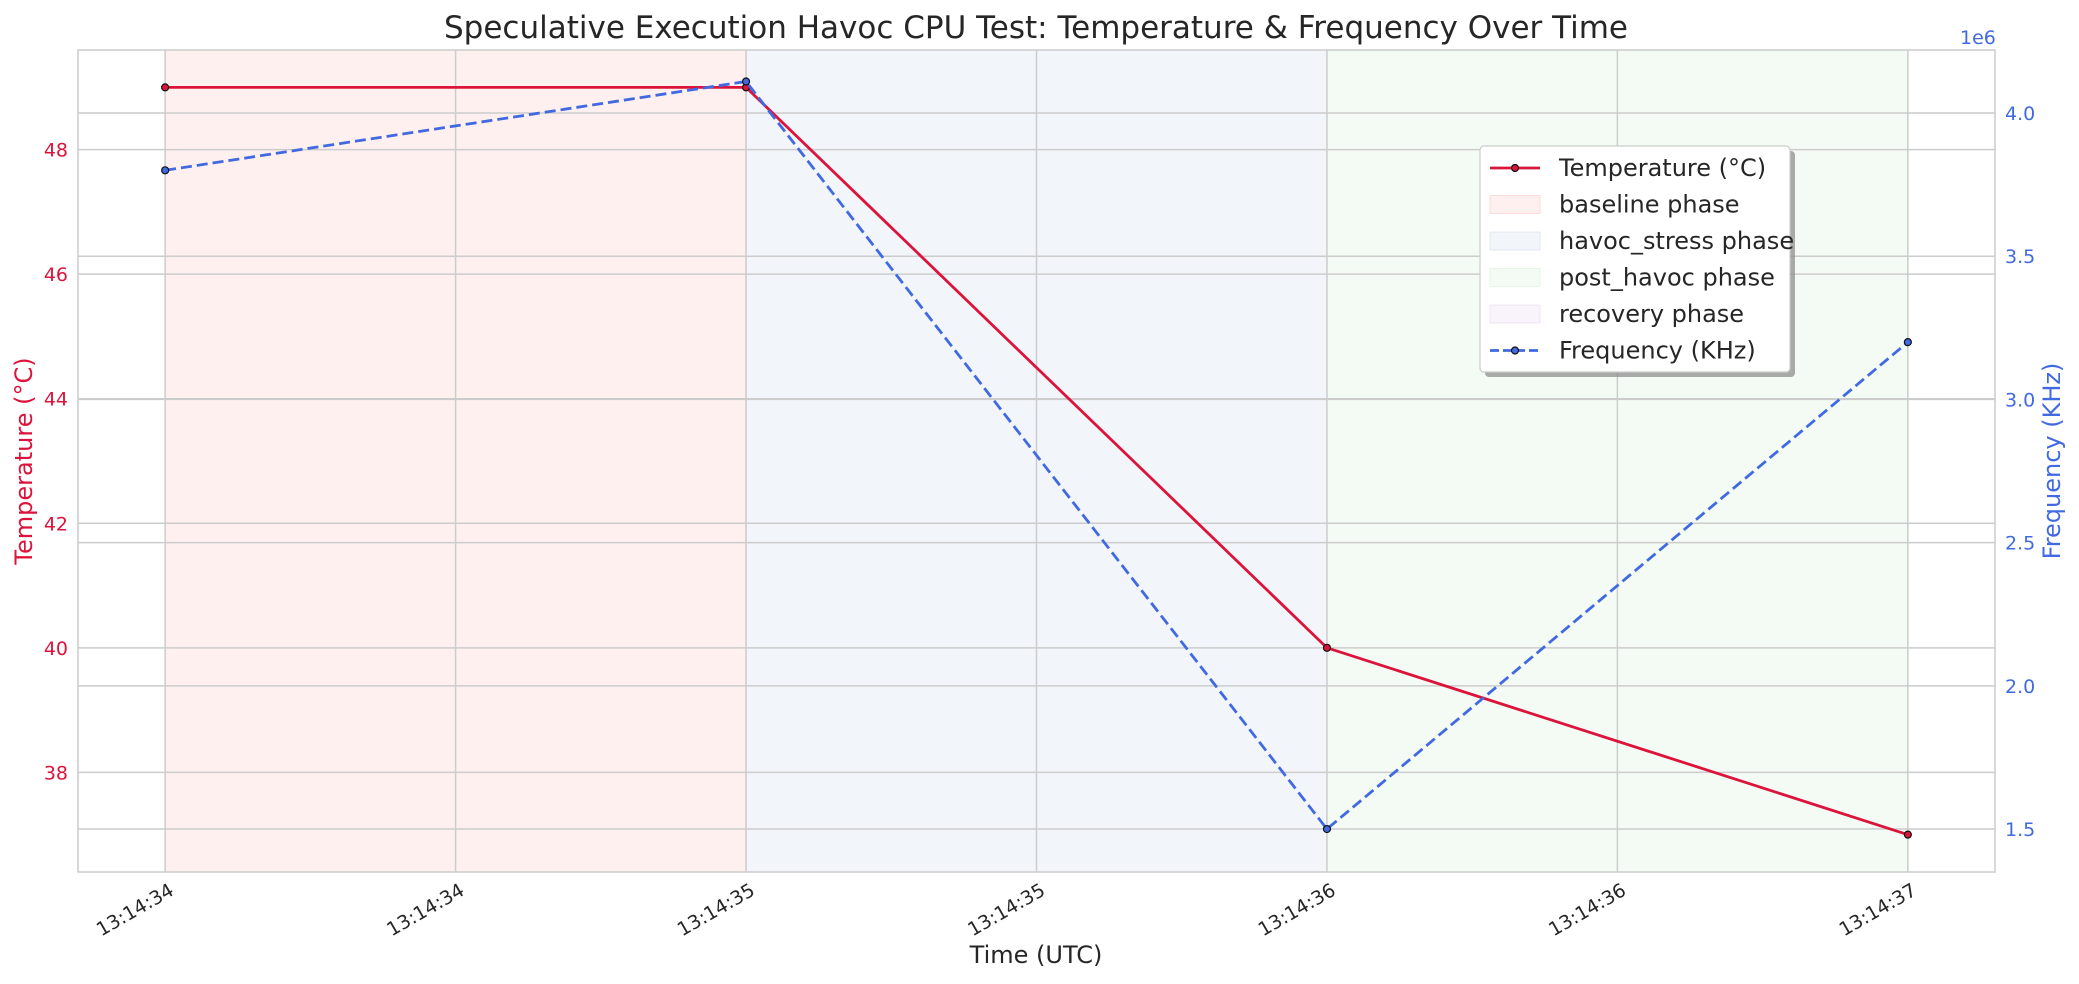  What do you see at coordinates (1978, 38) in the screenshot?
I see `y-axis-right-offset: 1e6` at bounding box center [1978, 38].